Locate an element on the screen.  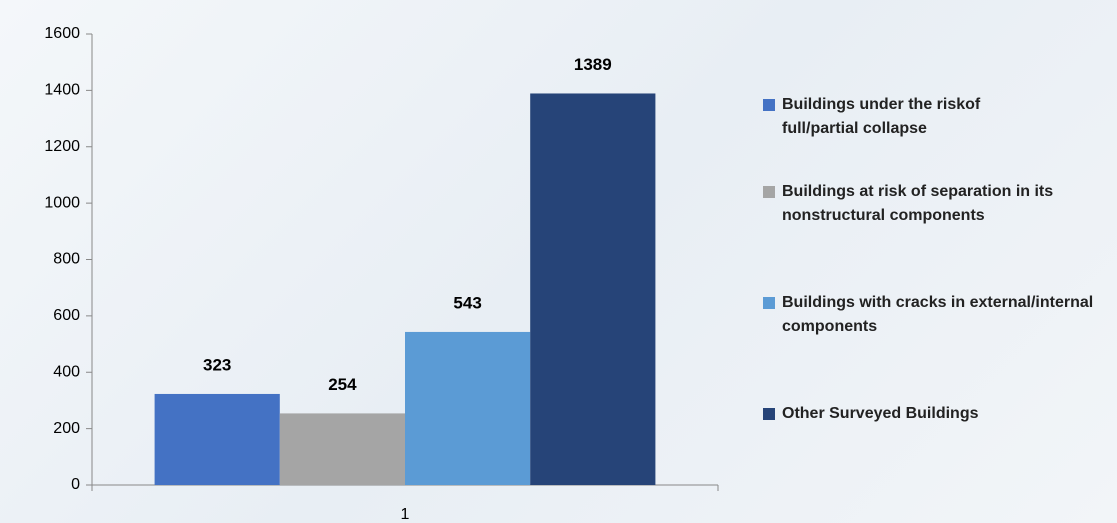
y-tick-label: 200 is located at coordinates (66, 428).